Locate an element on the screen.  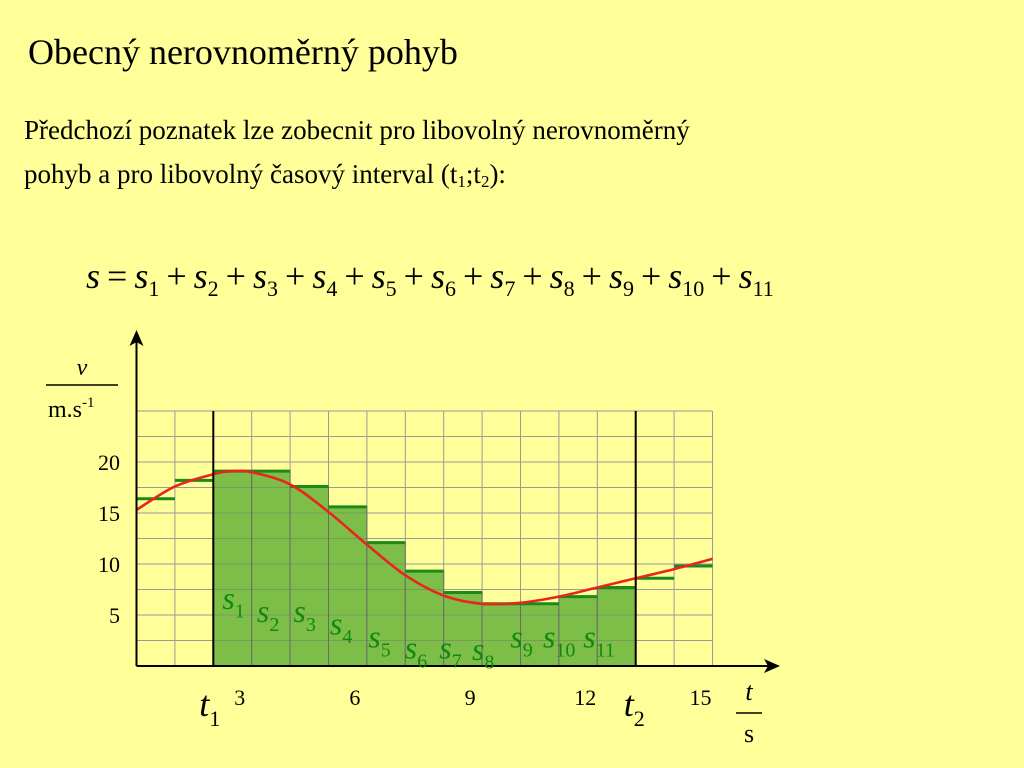
x-tick-label: 6 is located at coordinates (354, 697).